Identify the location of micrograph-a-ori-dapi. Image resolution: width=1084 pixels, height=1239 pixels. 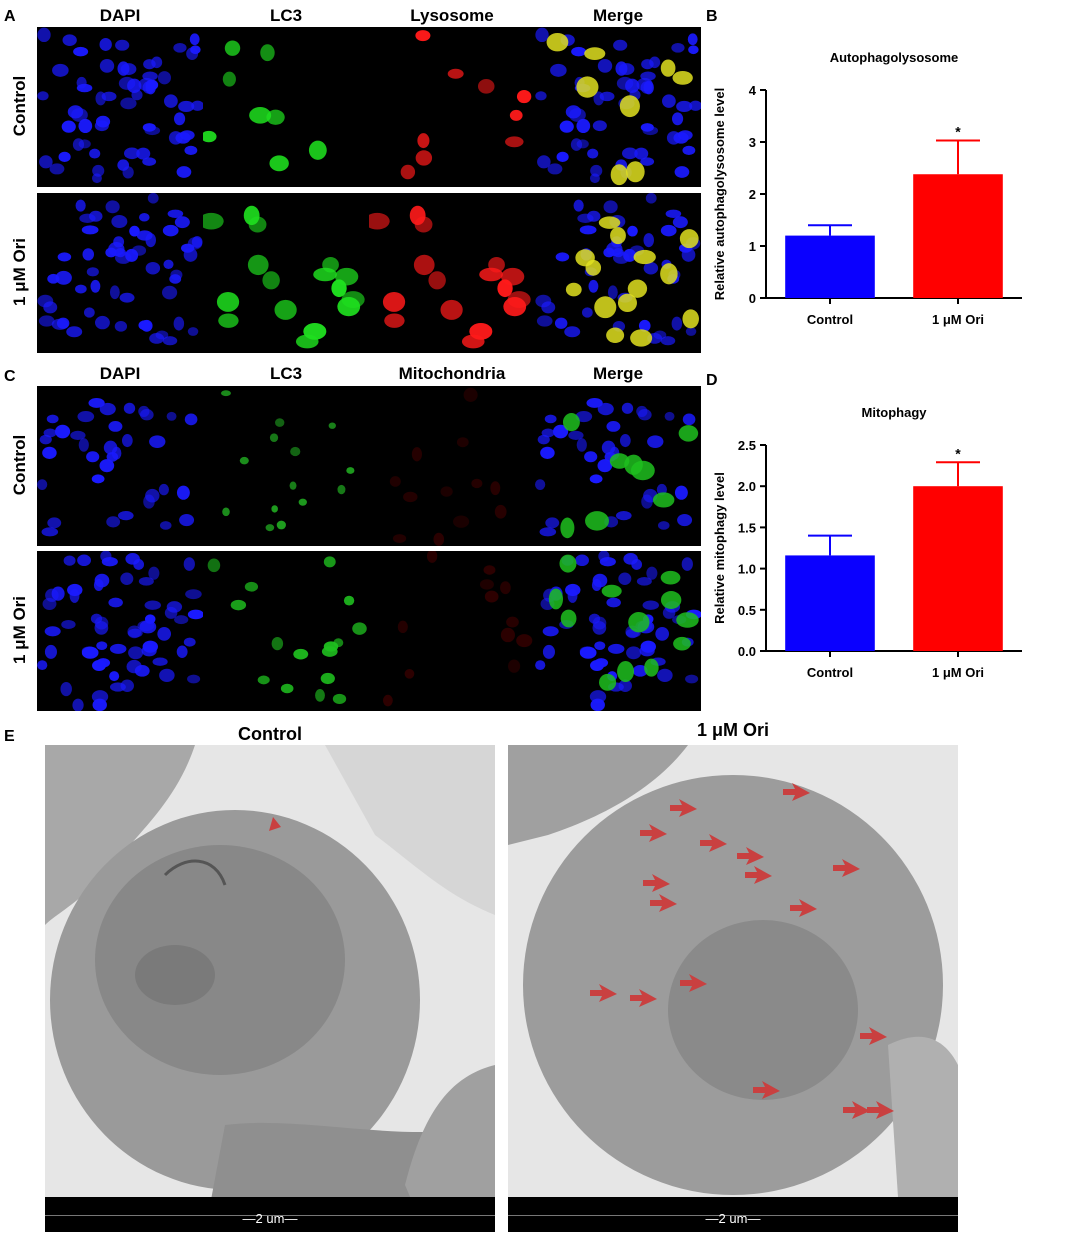
(120, 273).